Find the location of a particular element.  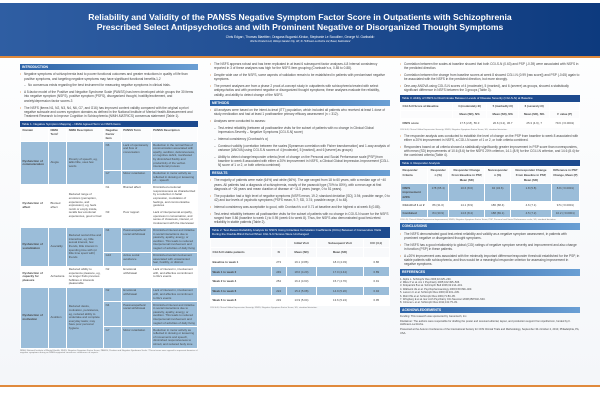

table4-cell: 84 (30.9) is located at coordinates (438, 213).